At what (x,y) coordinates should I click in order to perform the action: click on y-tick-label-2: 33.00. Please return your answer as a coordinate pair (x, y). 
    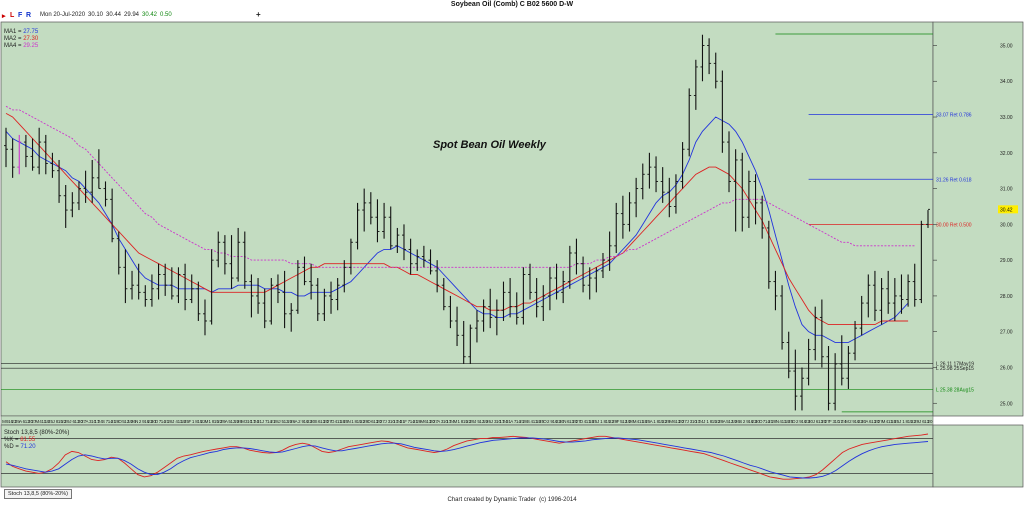
    Looking at the image, I should click on (1006, 118).